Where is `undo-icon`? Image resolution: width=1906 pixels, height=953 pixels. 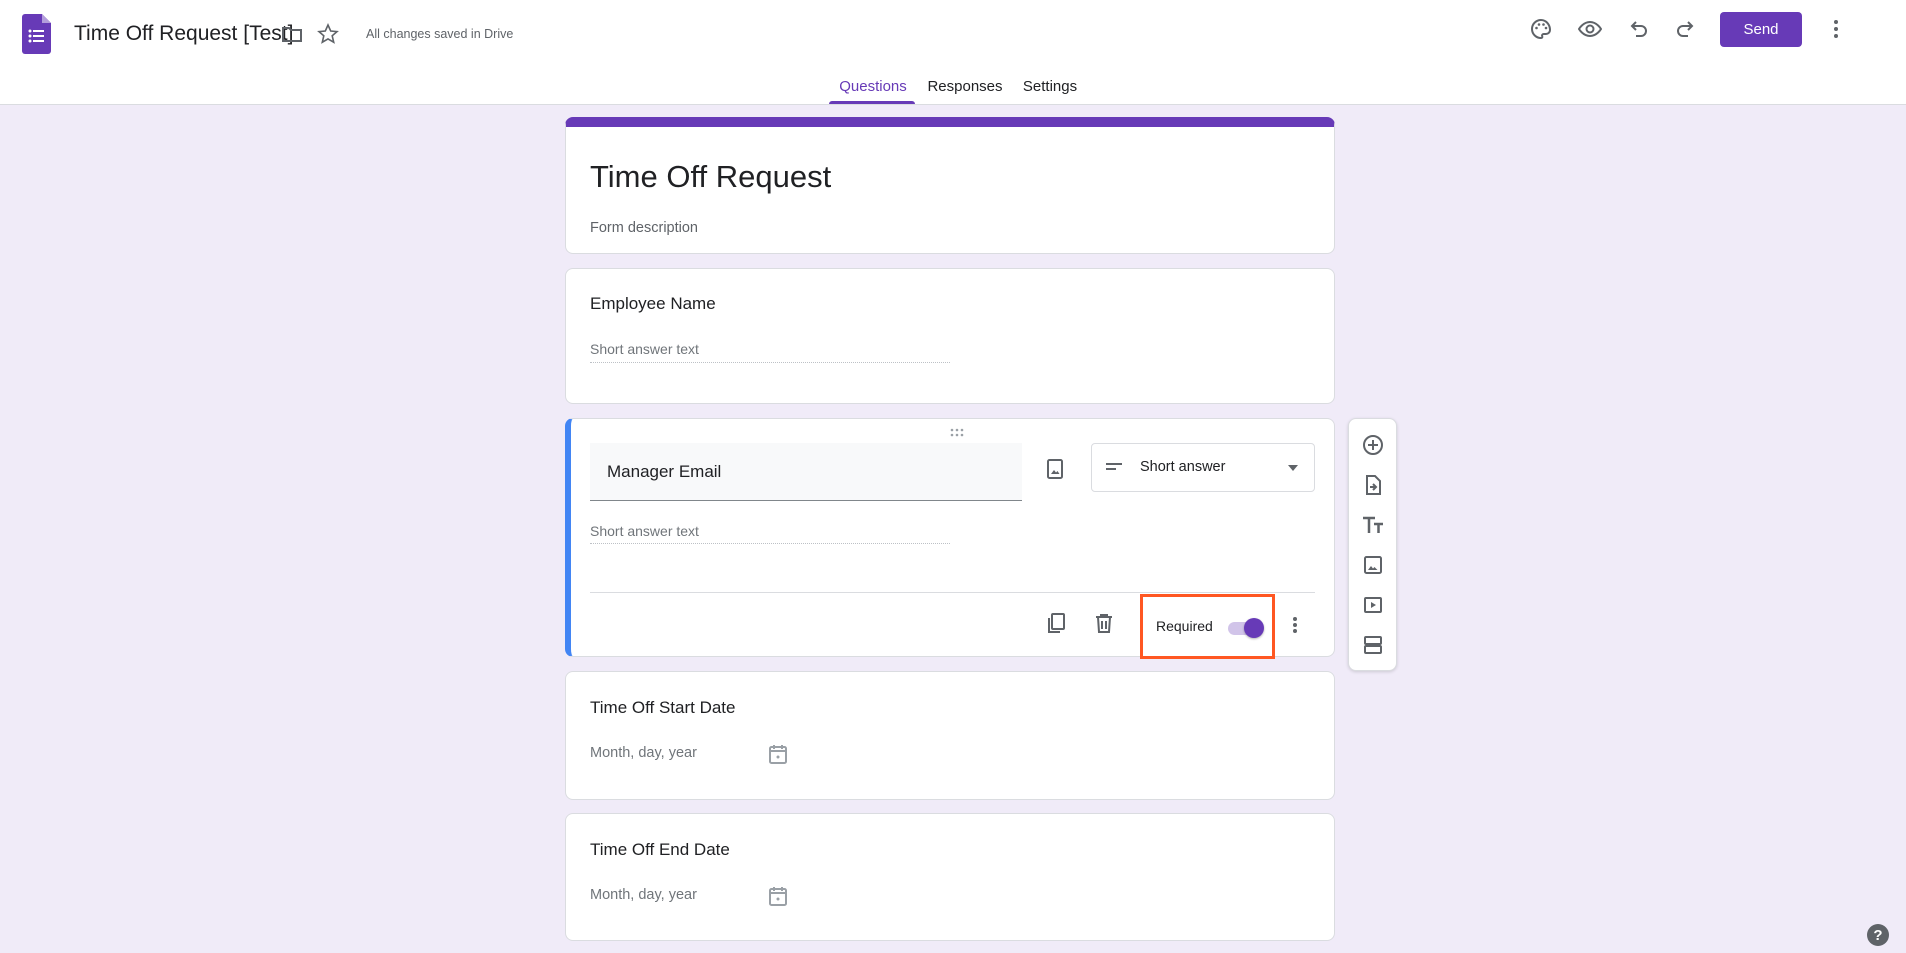
undo-icon is located at coordinates (1639, 29).